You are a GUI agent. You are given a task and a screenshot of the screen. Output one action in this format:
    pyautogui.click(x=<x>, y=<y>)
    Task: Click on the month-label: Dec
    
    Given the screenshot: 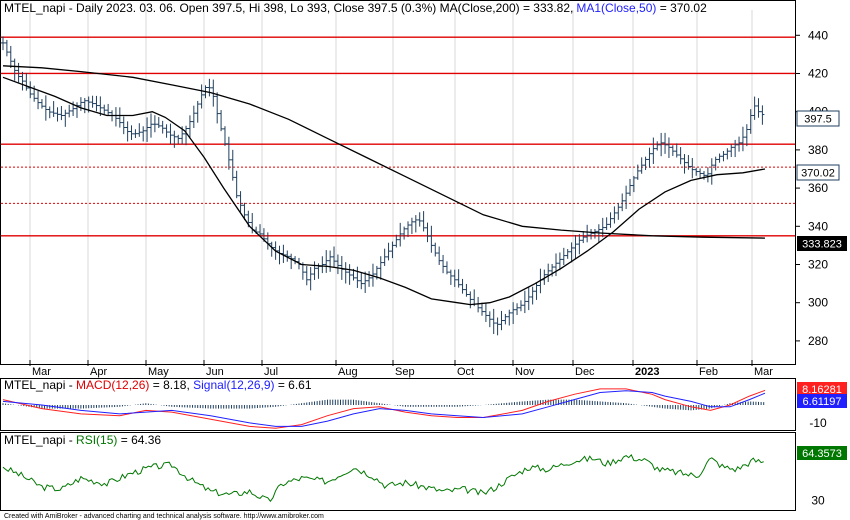 What is the action you would take?
    pyautogui.click(x=585, y=372)
    